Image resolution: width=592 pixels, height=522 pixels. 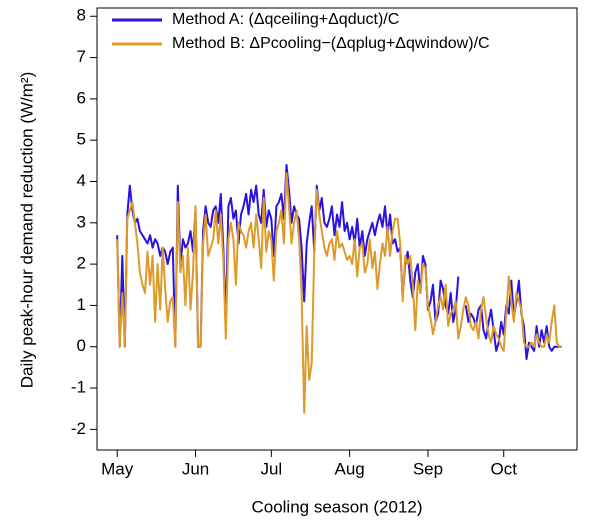 What do you see at coordinates (331, 43) in the screenshot?
I see `legend-label: Method B: ΔPcooling−(Δqplug+Δqwindow)/C` at bounding box center [331, 43].